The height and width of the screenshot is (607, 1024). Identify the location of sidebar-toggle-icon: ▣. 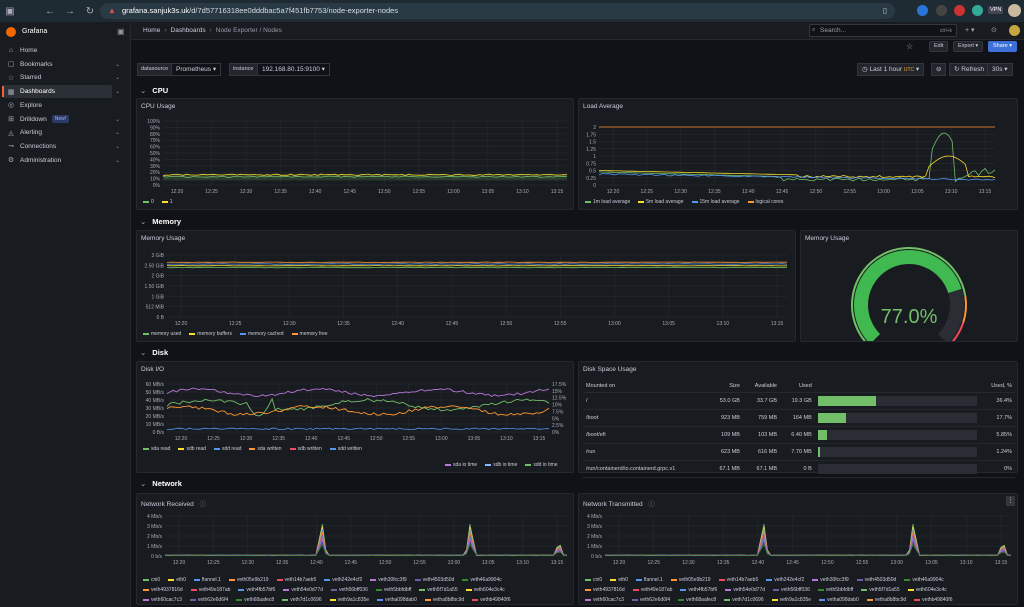
(10, 11).